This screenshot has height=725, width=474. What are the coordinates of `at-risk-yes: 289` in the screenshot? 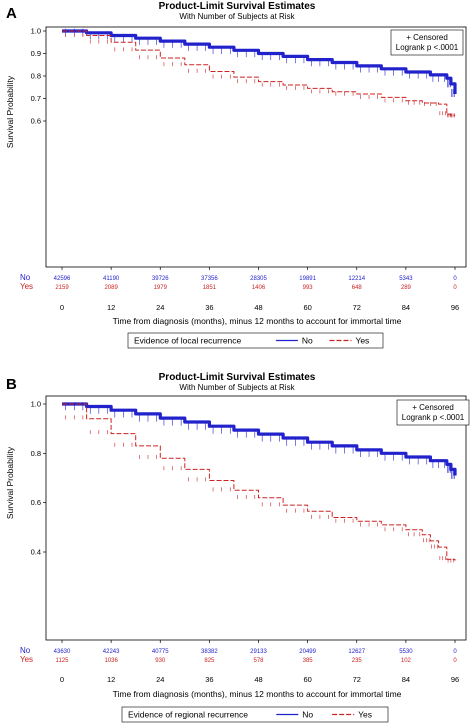 It's located at (406, 288).